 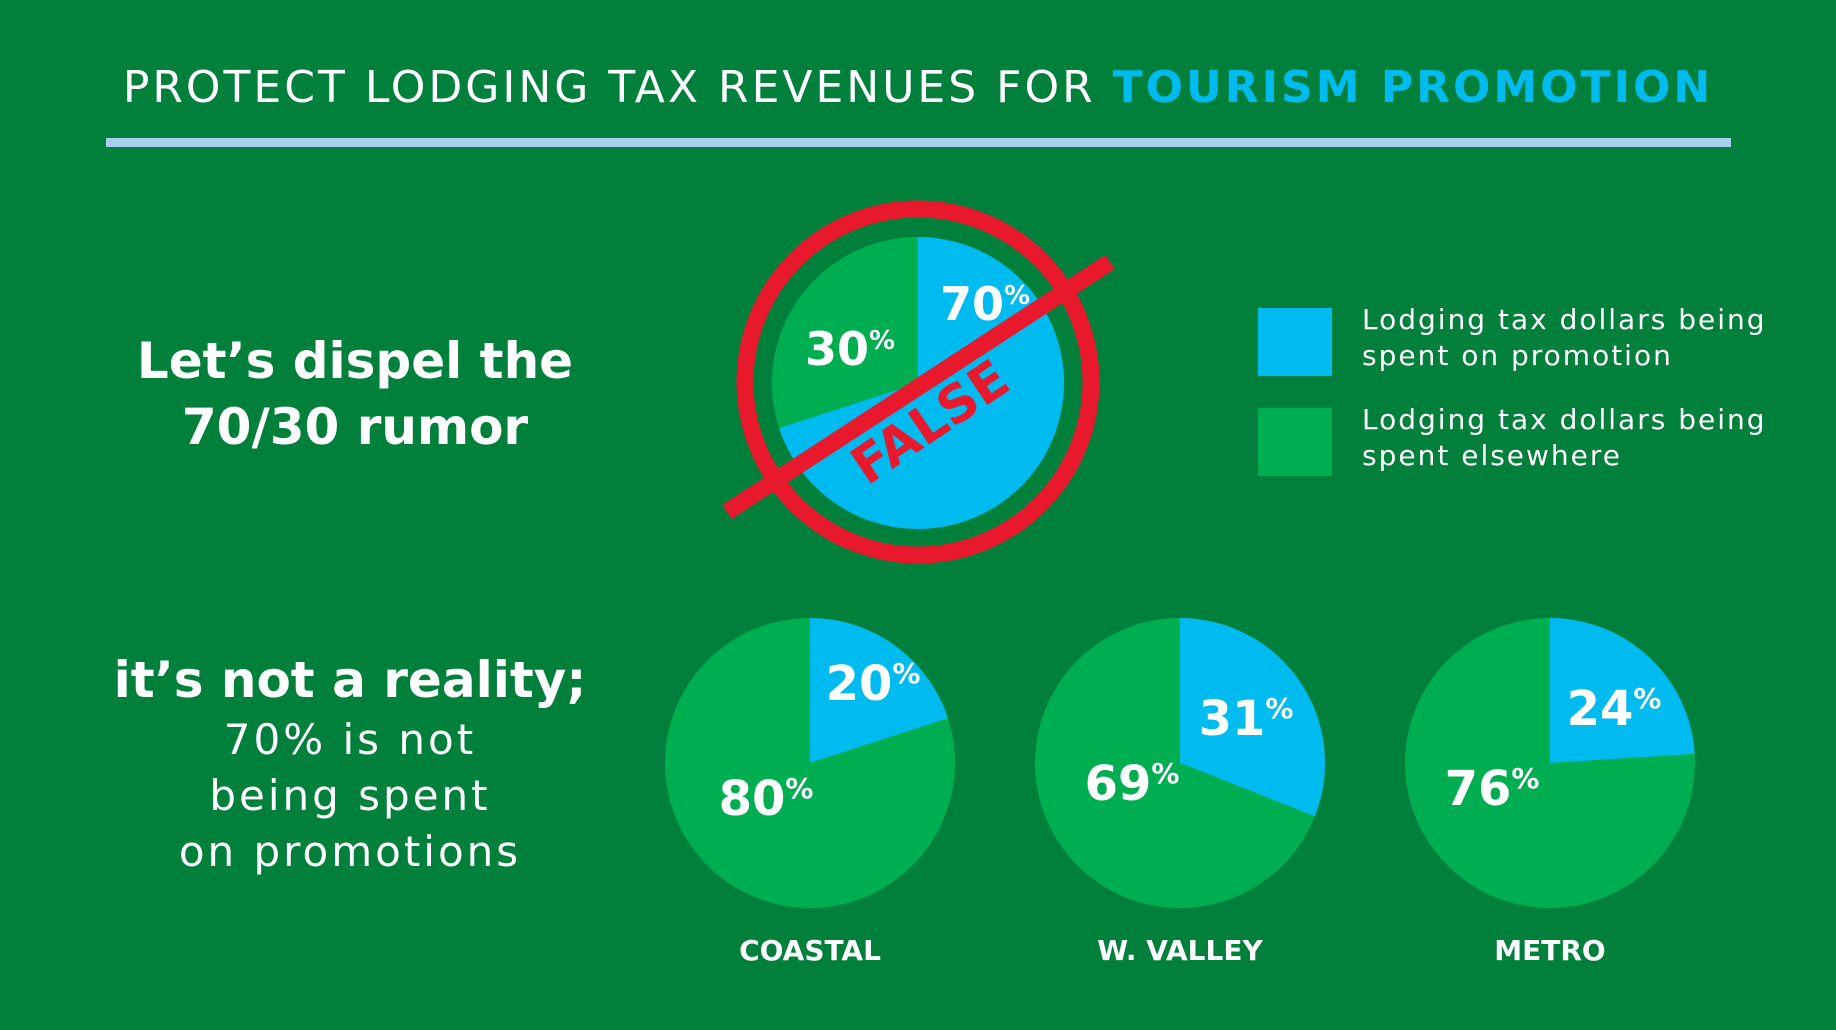 I want to click on subtext-strong: it’s not a reality;, so click(x=350, y=680).